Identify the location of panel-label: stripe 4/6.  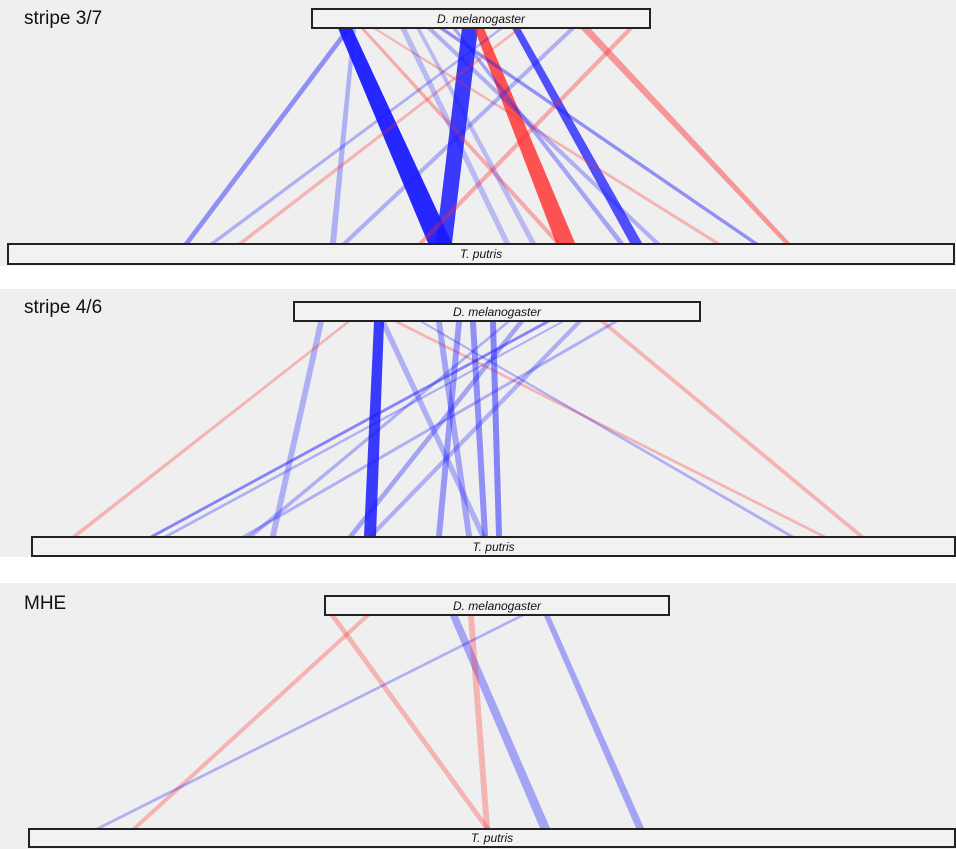
(63, 307).